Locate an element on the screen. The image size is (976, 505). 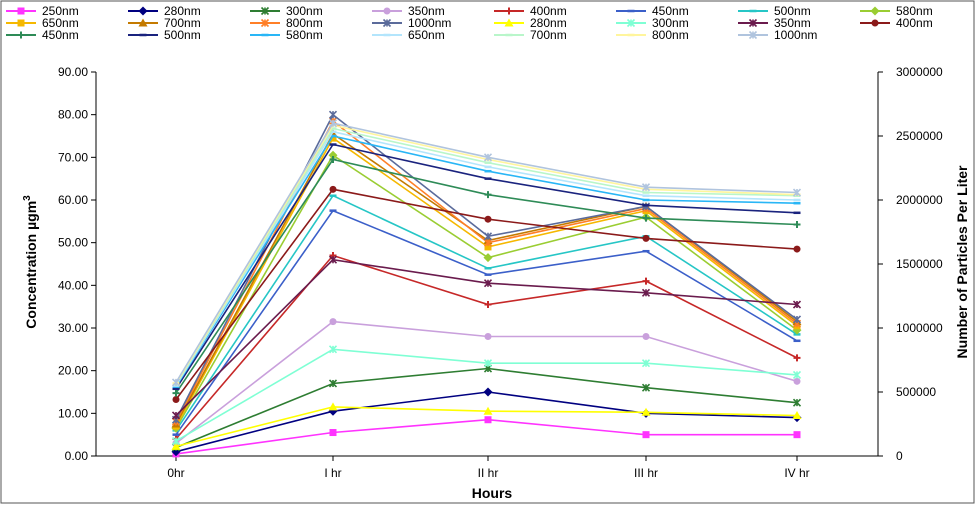
legend-item: 500nm is located at coordinates (774, 11).